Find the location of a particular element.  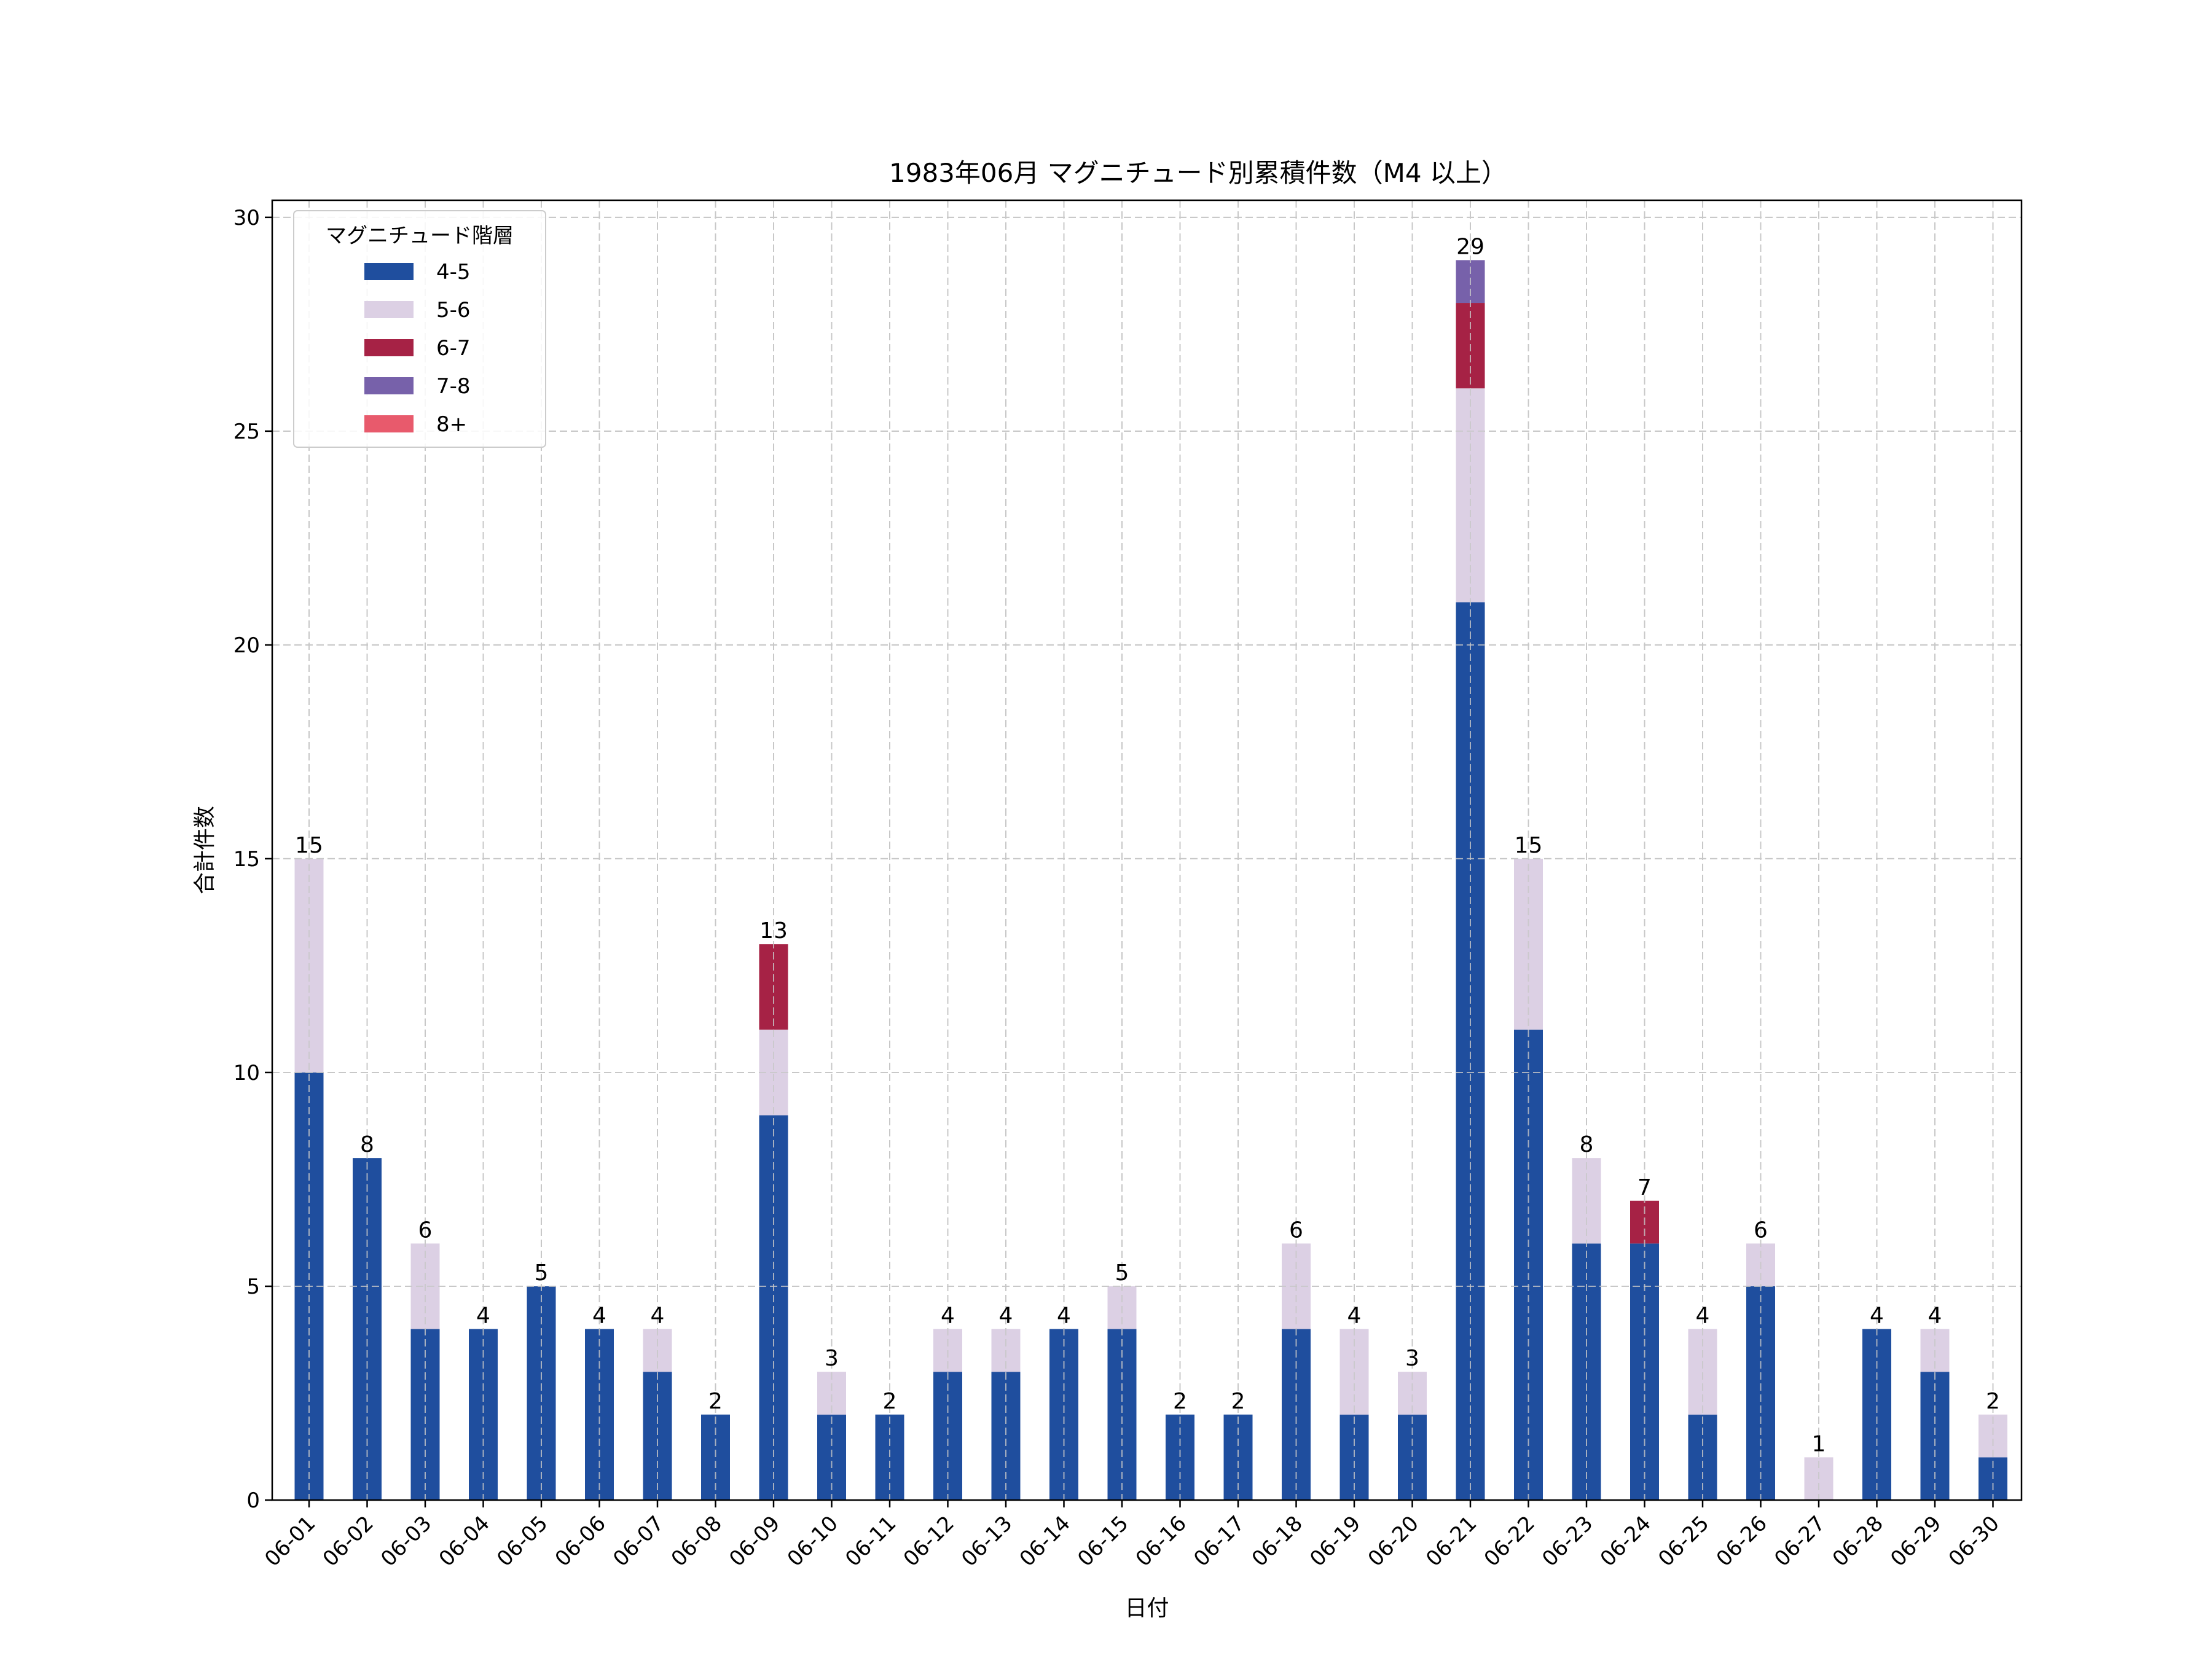

bar-total-label: 29 is located at coordinates (1470, 246).